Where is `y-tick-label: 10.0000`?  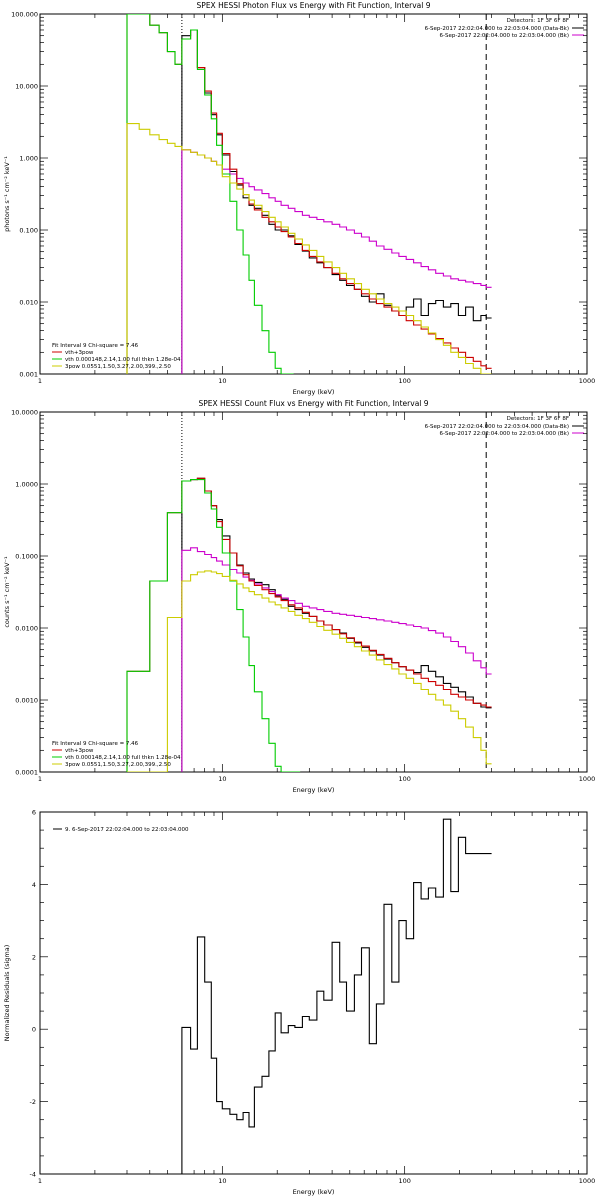 y-tick-label: 10.0000 is located at coordinates (24, 413).